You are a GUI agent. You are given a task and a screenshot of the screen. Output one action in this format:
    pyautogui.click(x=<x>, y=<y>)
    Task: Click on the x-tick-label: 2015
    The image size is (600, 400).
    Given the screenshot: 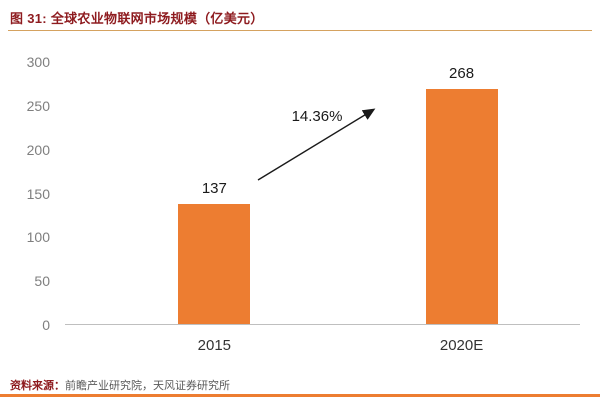 What is the action you would take?
    pyautogui.click(x=214, y=345)
    